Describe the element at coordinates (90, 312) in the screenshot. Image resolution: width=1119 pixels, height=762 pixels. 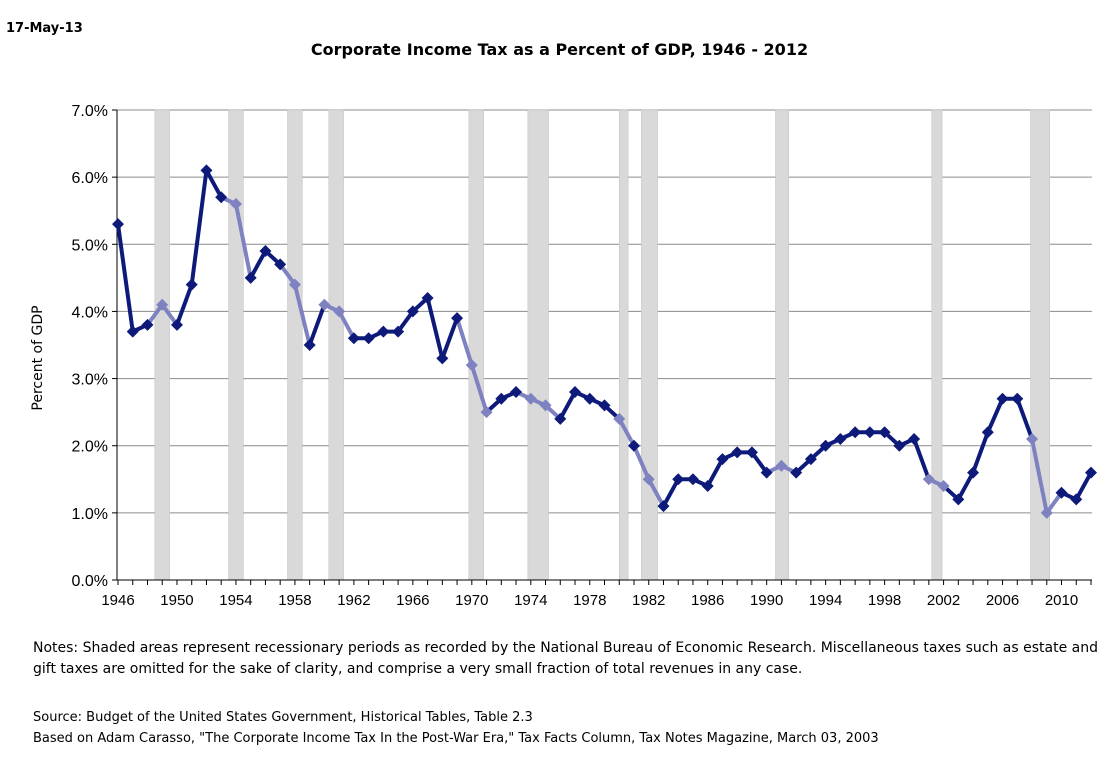
I see `y-tick-label: 4.0%` at that location.